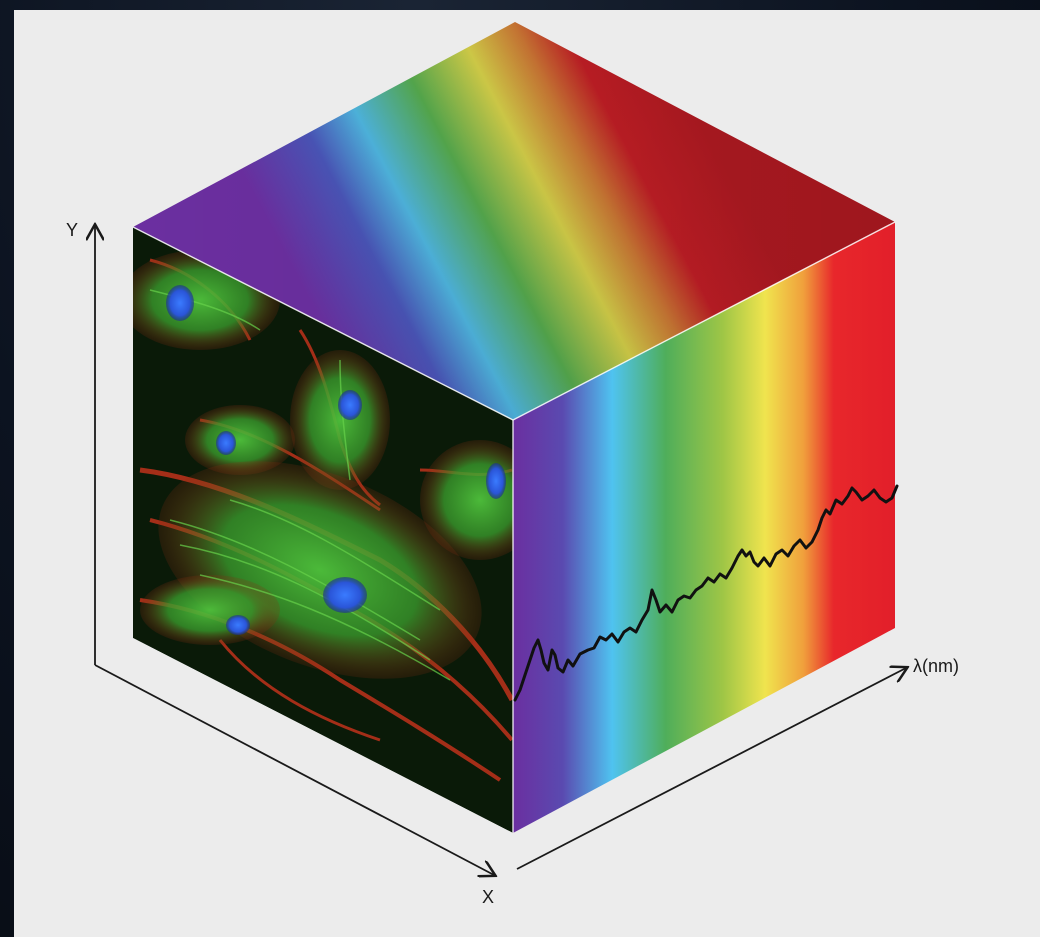 Image resolution: width=1040 pixels, height=937 pixels. What do you see at coordinates (936, 666) in the screenshot?
I see `lambda-axis-label: λ(nm)` at bounding box center [936, 666].